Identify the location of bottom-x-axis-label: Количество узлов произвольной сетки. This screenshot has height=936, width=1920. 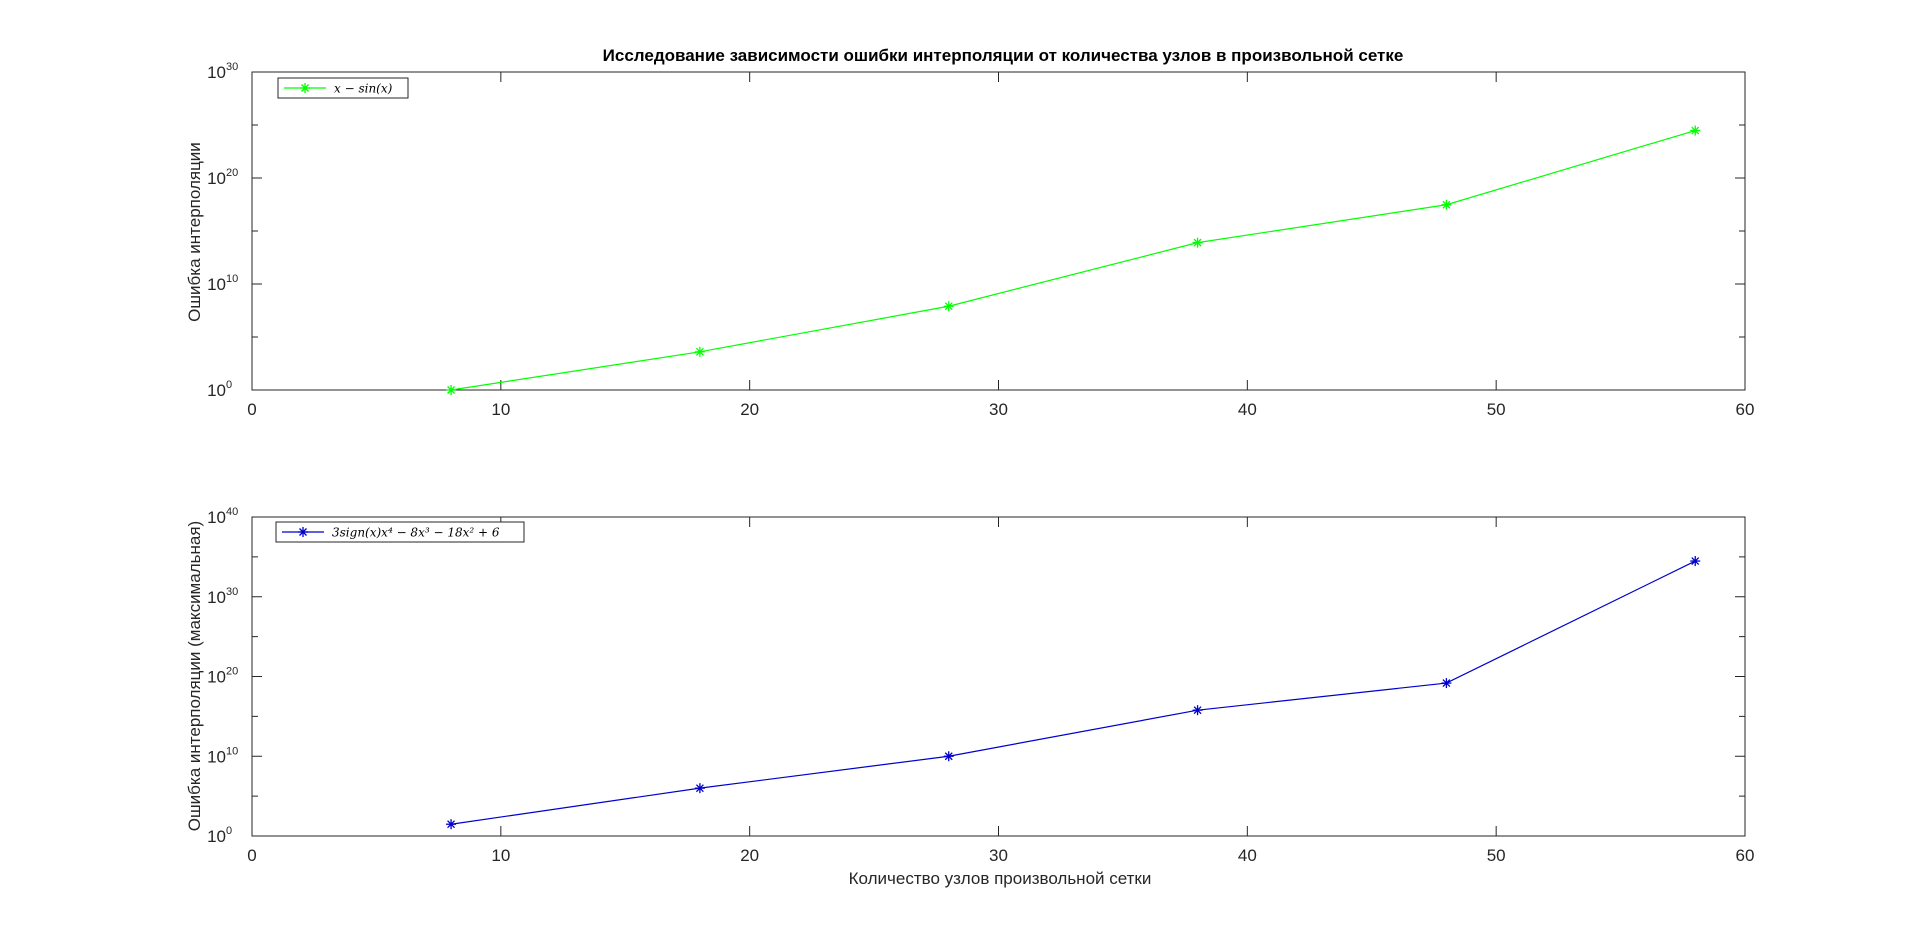
(1000, 878).